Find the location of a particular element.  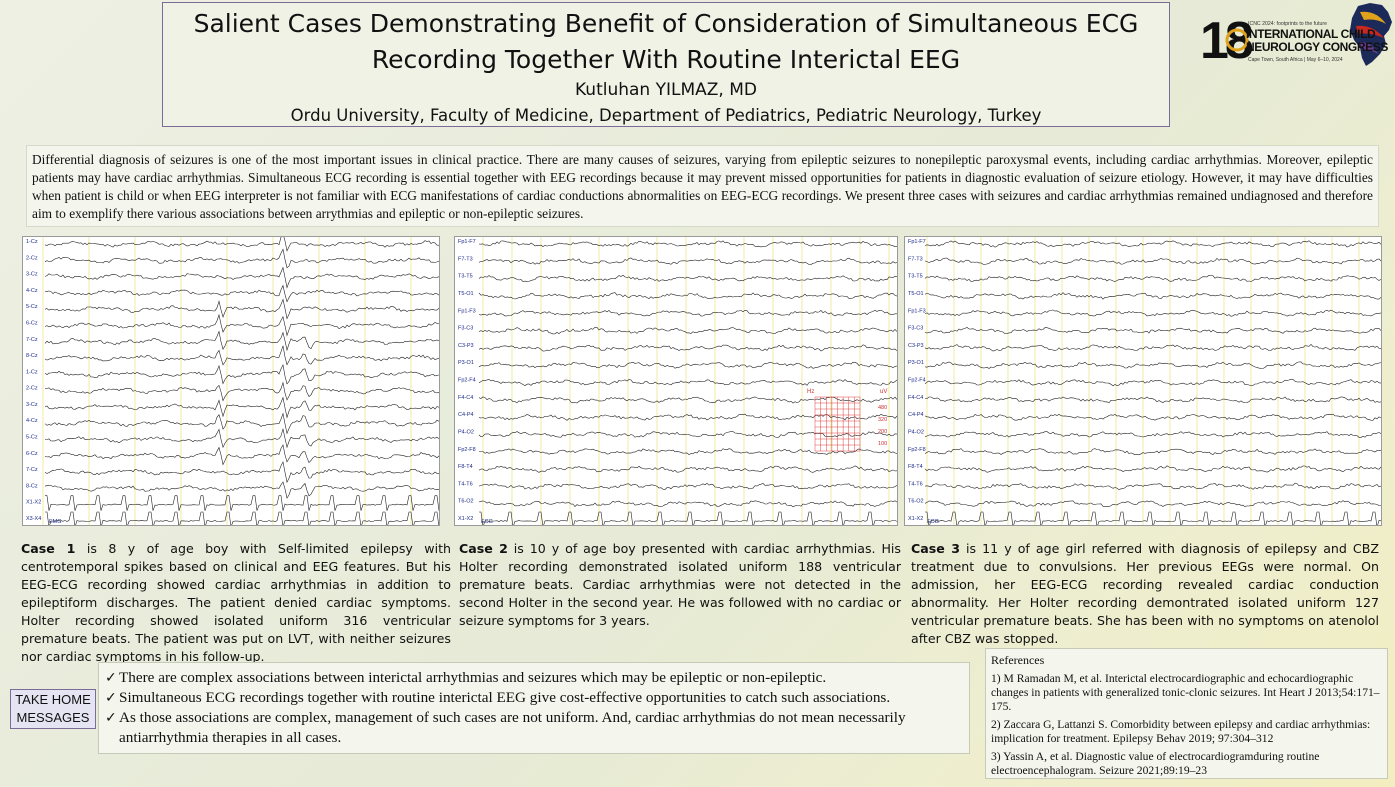

logo-tagline: ICNC 2024: footprints to the future is located at coordinates (1287, 24).